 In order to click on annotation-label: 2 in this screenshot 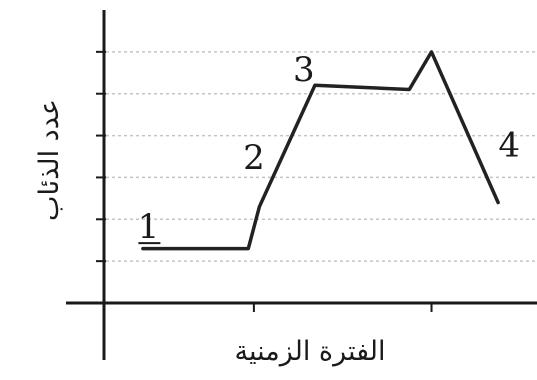, I will do `click(254, 158)`.